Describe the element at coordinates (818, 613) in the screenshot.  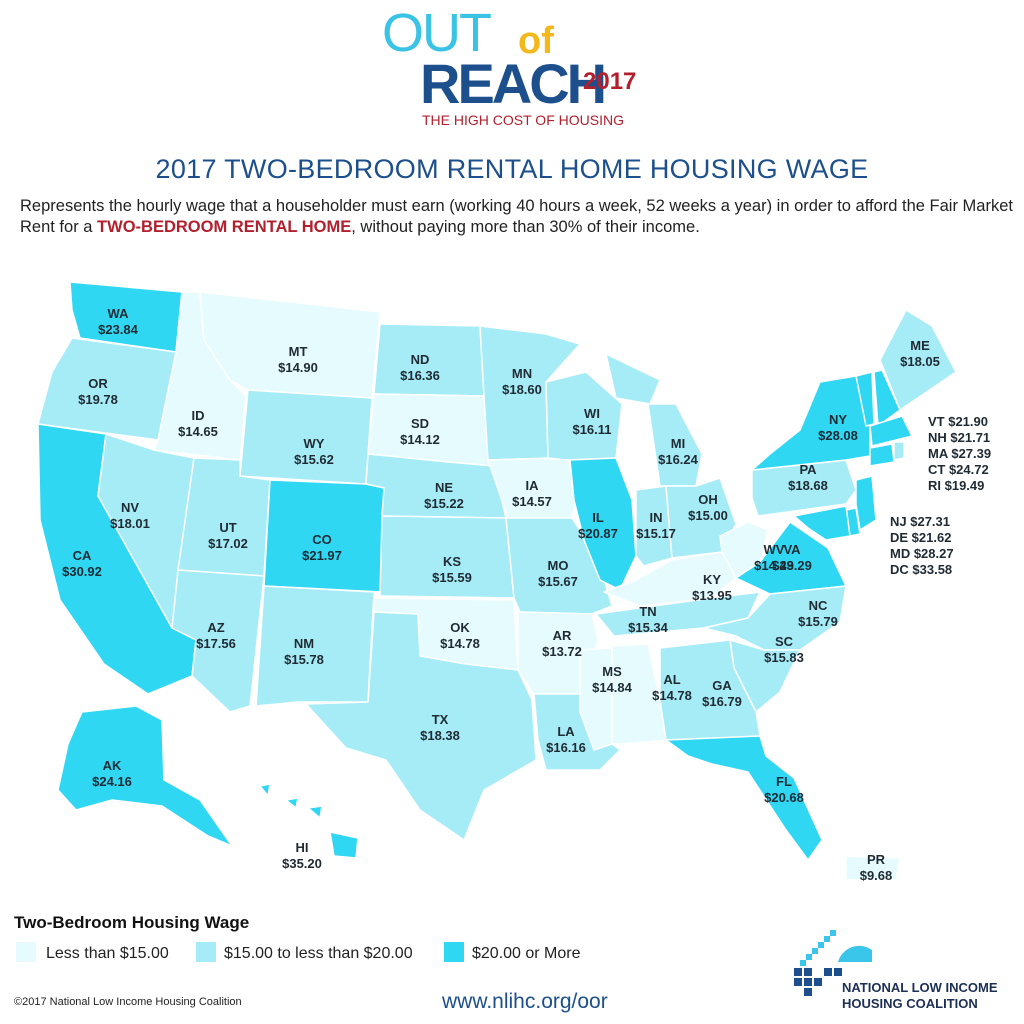
I see `state-nc-label: NC $15.79` at that location.